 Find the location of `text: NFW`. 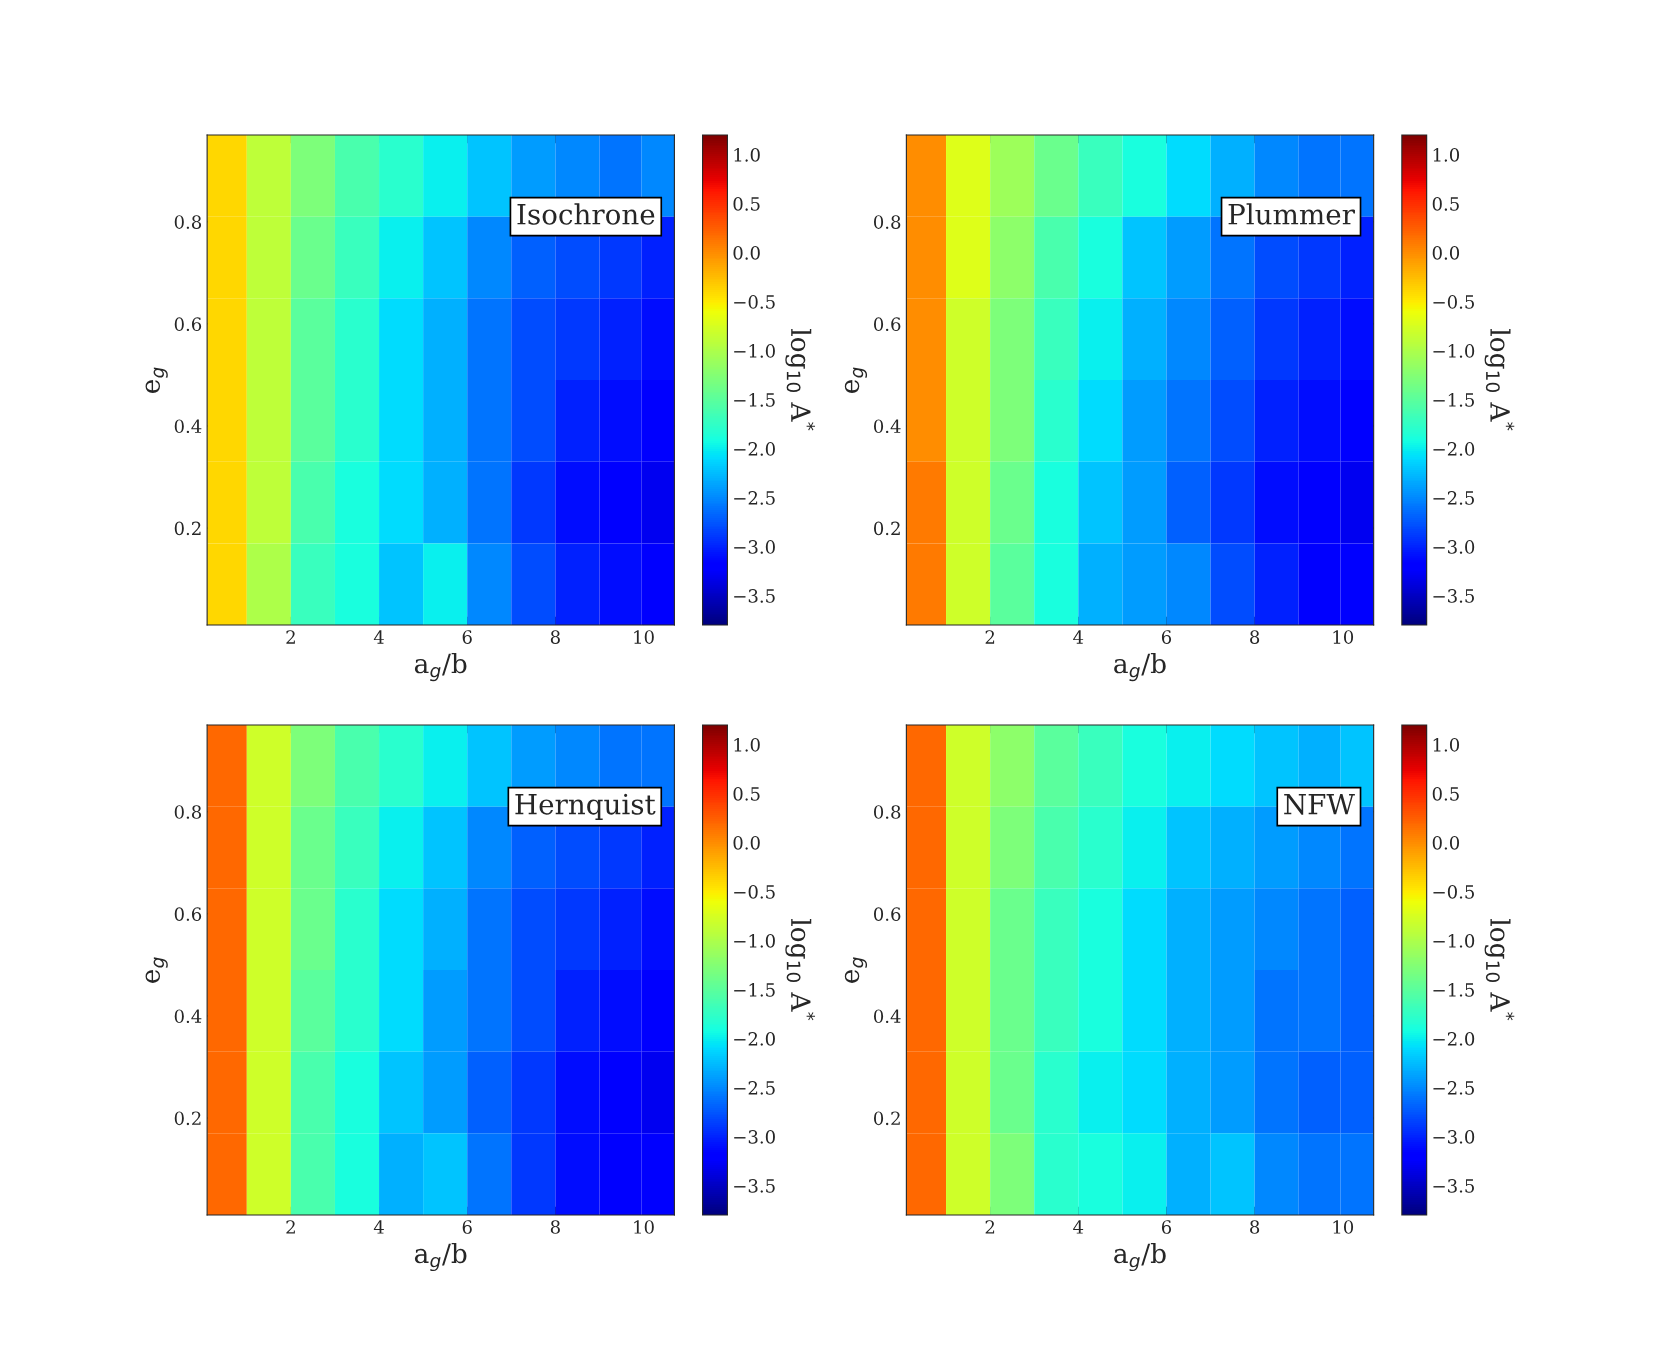

text: NFW is located at coordinates (1319, 804).